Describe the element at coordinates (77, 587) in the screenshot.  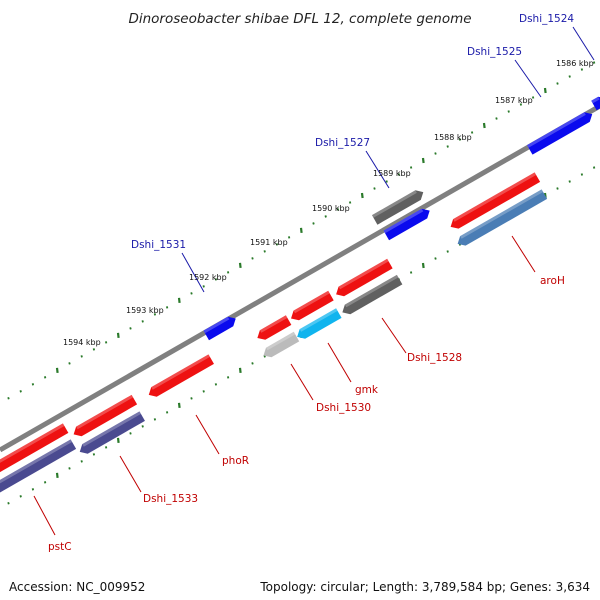
I see `accession-text: Accession: NC_009952` at that location.